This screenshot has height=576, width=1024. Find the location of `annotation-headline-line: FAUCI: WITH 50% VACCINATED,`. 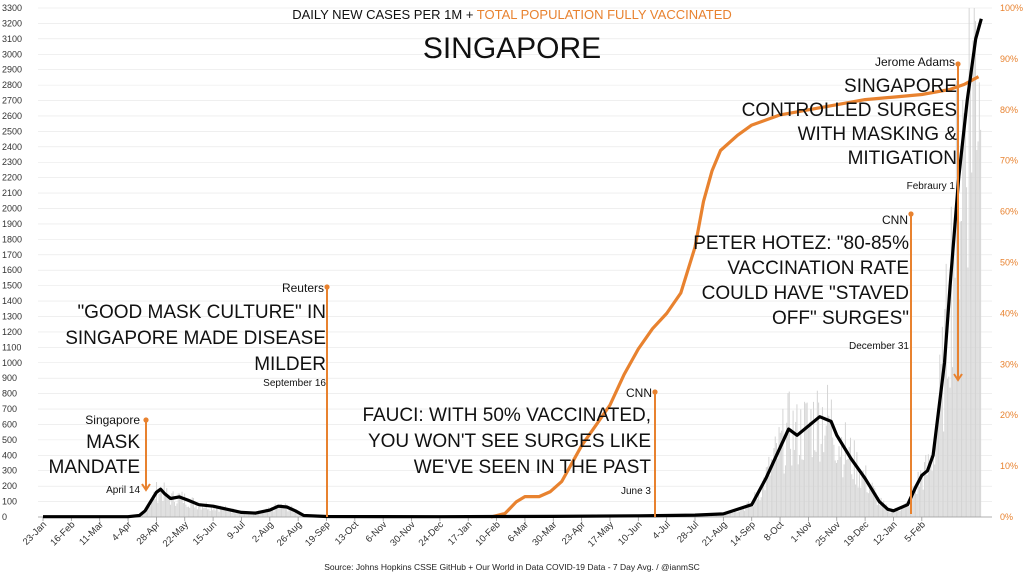

annotation-headline-line: FAUCI: WITH 50% VACCINATED, is located at coordinates (506, 415).